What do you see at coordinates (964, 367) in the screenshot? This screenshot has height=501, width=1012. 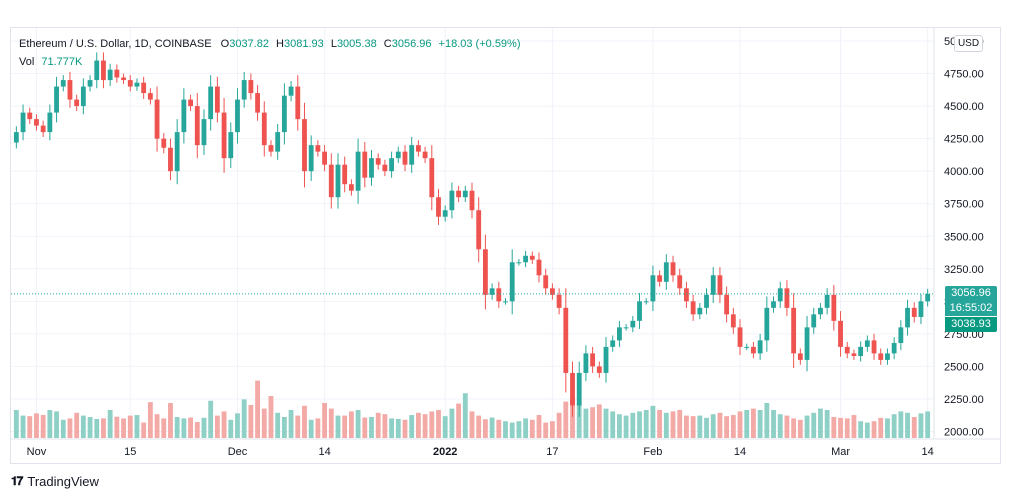 I see `price-tick-label: 2500.00` at bounding box center [964, 367].